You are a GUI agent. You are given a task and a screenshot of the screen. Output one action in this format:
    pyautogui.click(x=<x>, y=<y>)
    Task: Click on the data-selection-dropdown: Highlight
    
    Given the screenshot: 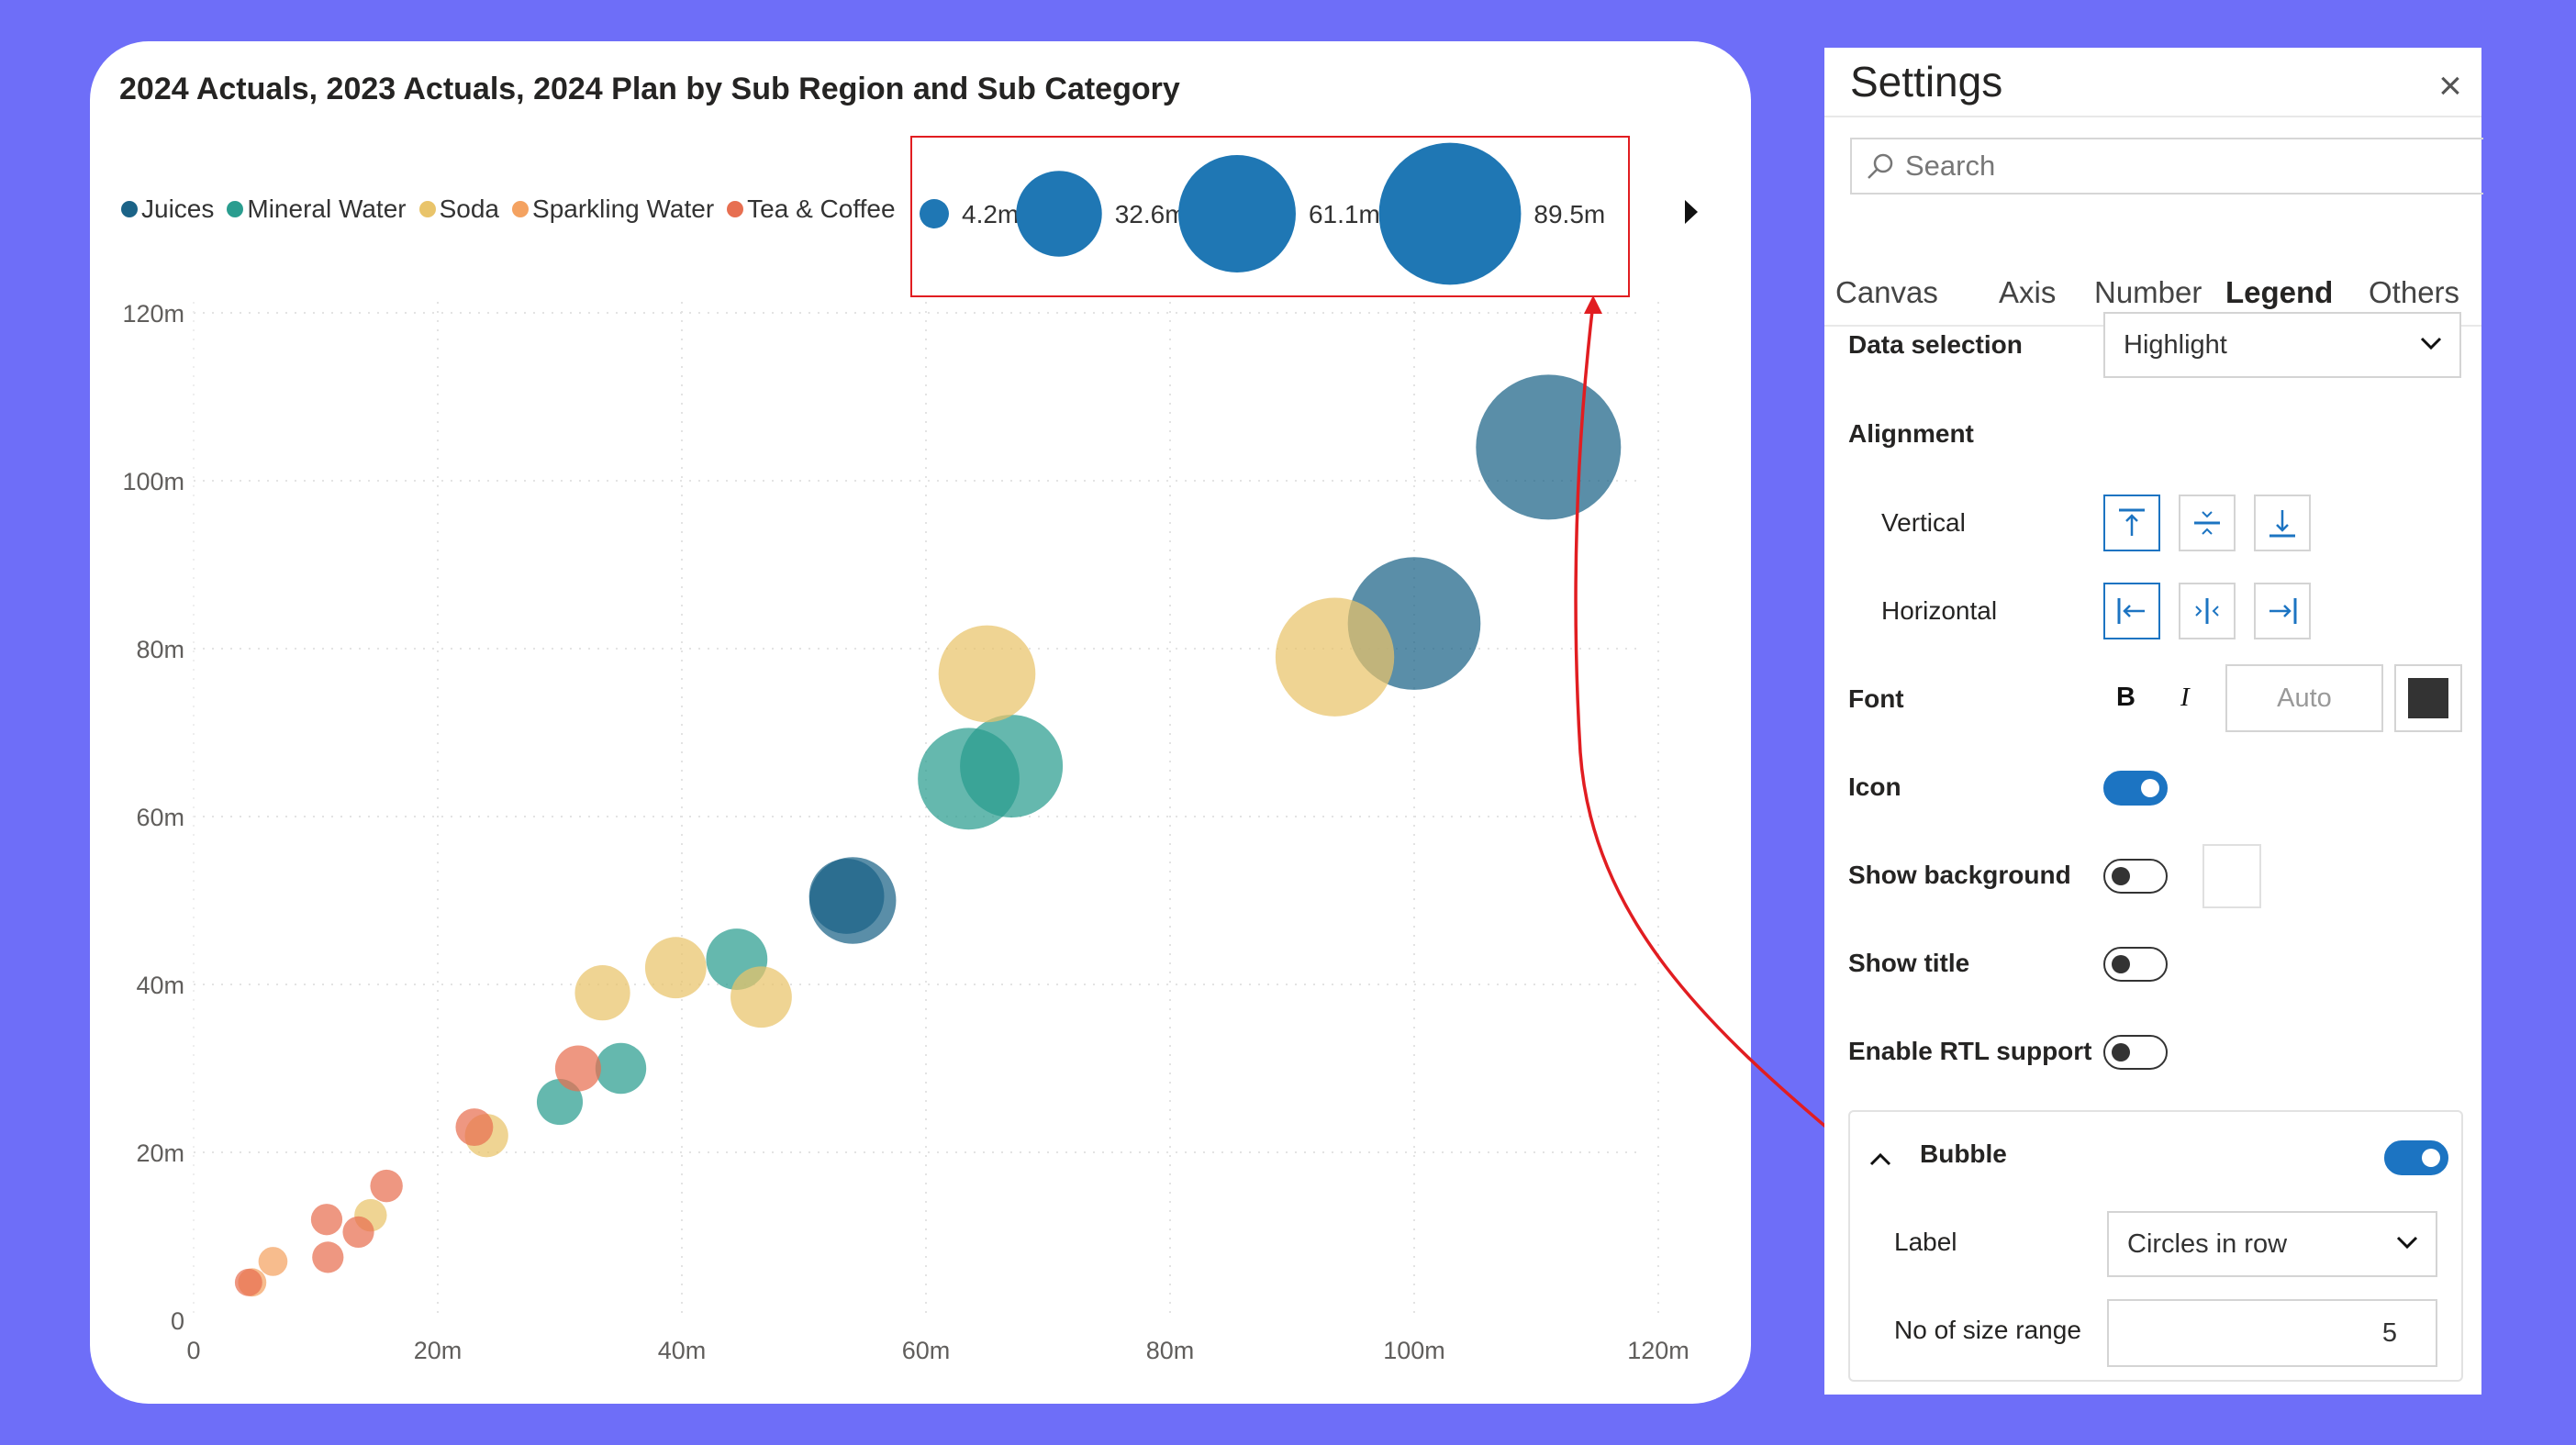 What is the action you would take?
    pyautogui.click(x=2282, y=345)
    